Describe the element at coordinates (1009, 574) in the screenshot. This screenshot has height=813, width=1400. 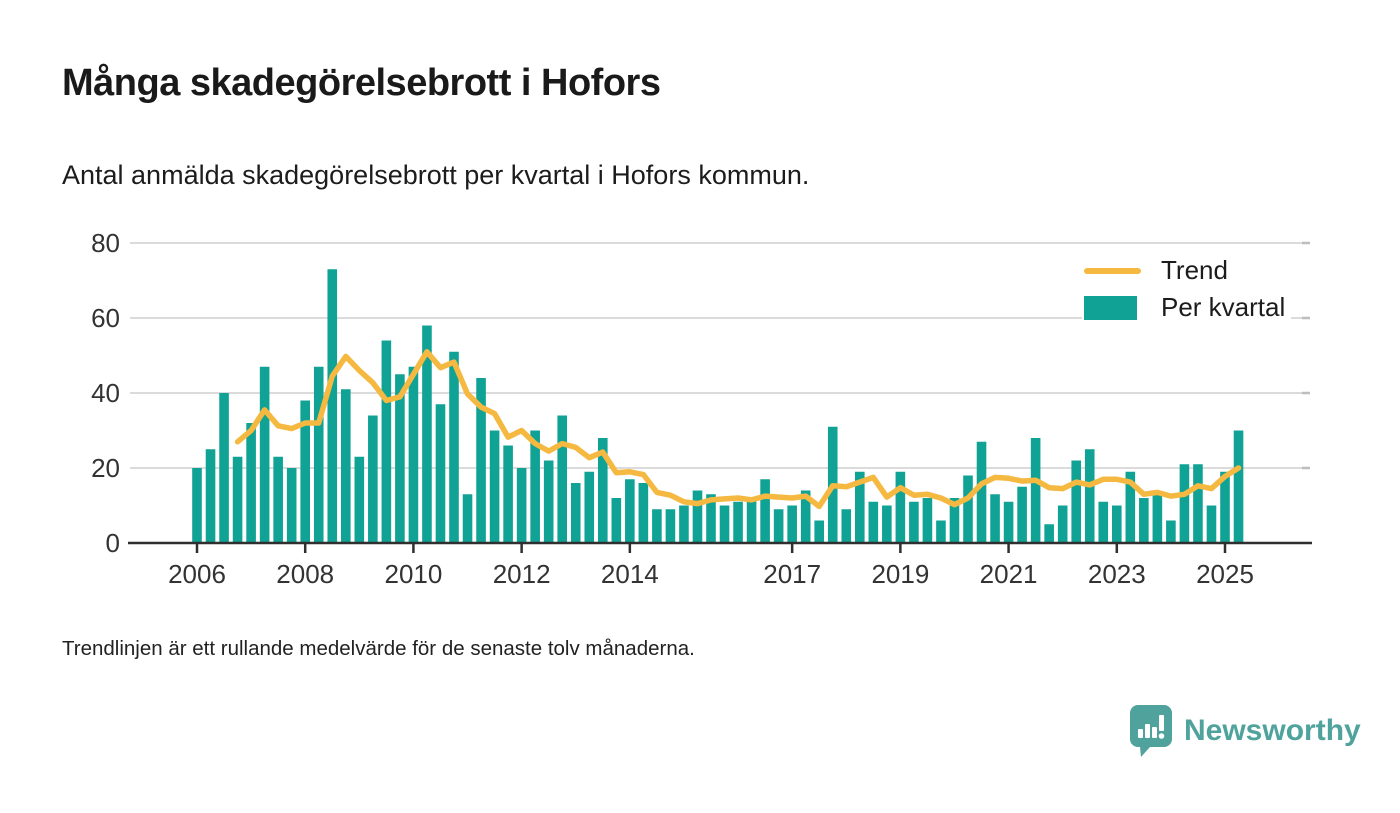
I see `x-axis-label: 2021` at that location.